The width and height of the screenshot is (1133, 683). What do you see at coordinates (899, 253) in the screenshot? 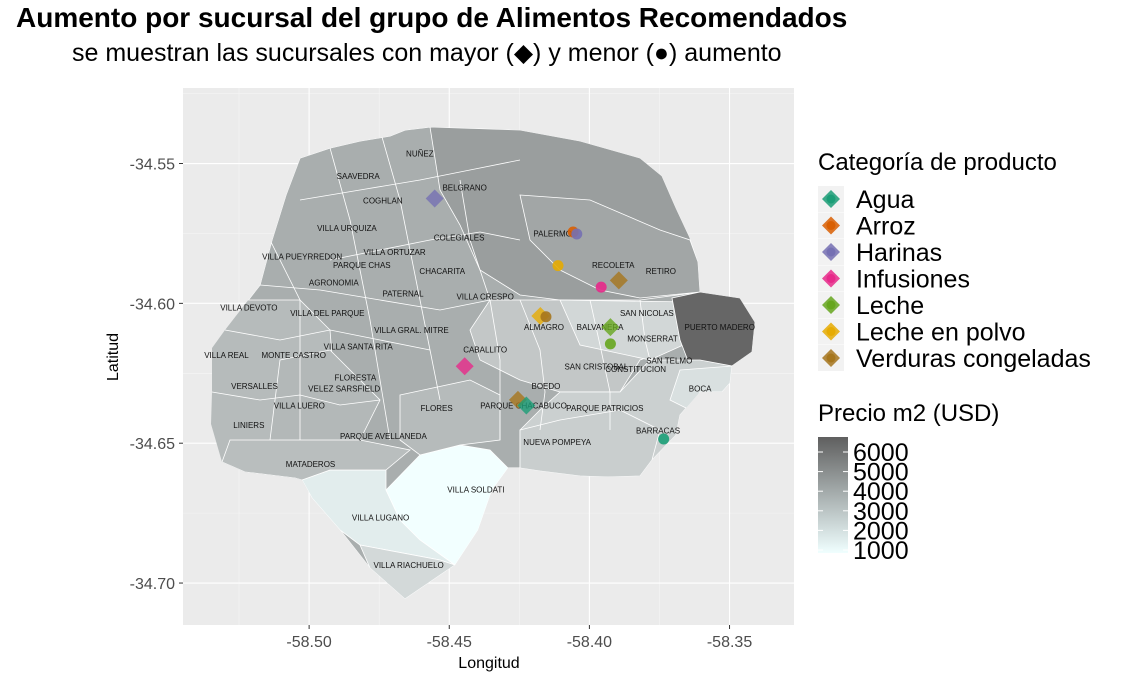
I see `legend-categoria-label: Harinas` at bounding box center [899, 253].